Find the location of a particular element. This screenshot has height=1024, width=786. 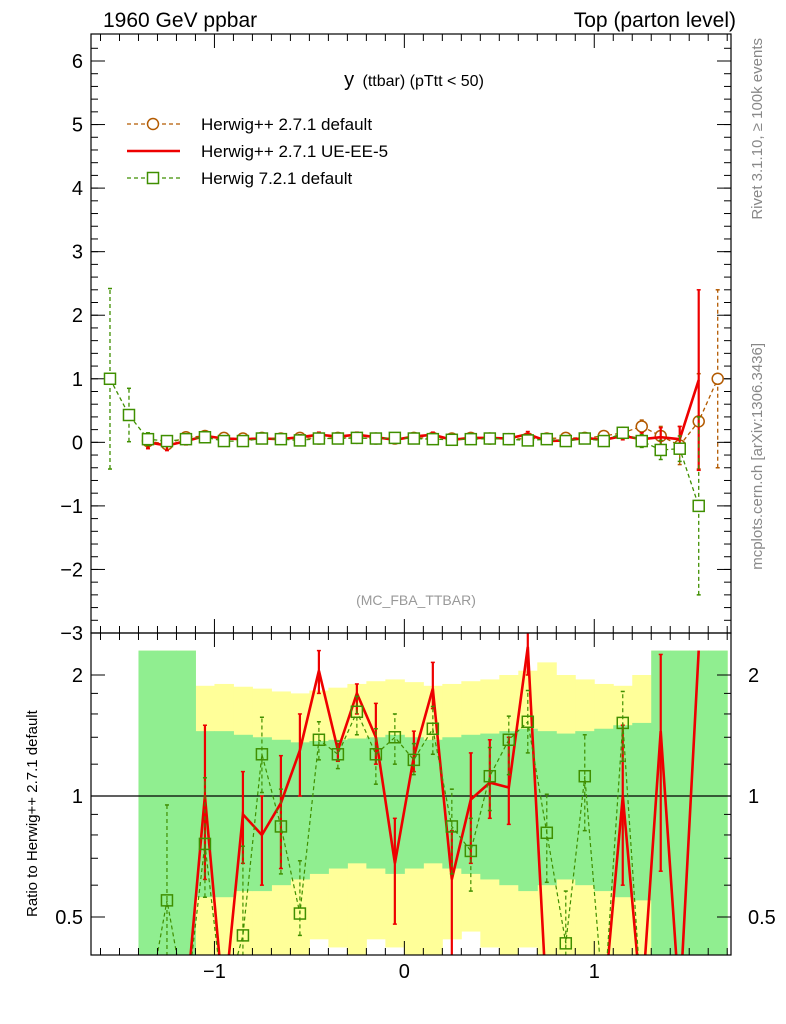

rivet-version-label: Rivet 3.1.10, ≥ 100k events is located at coordinates (757, 129).